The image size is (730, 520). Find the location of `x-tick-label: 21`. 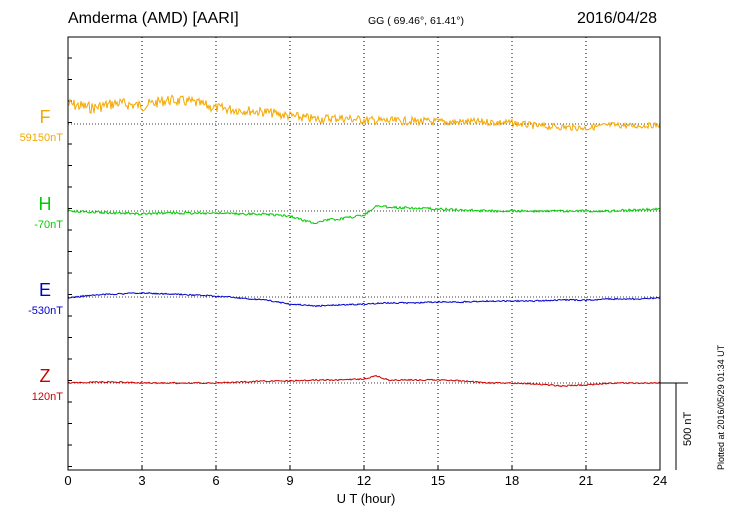

x-tick-label: 21 is located at coordinates (586, 480).